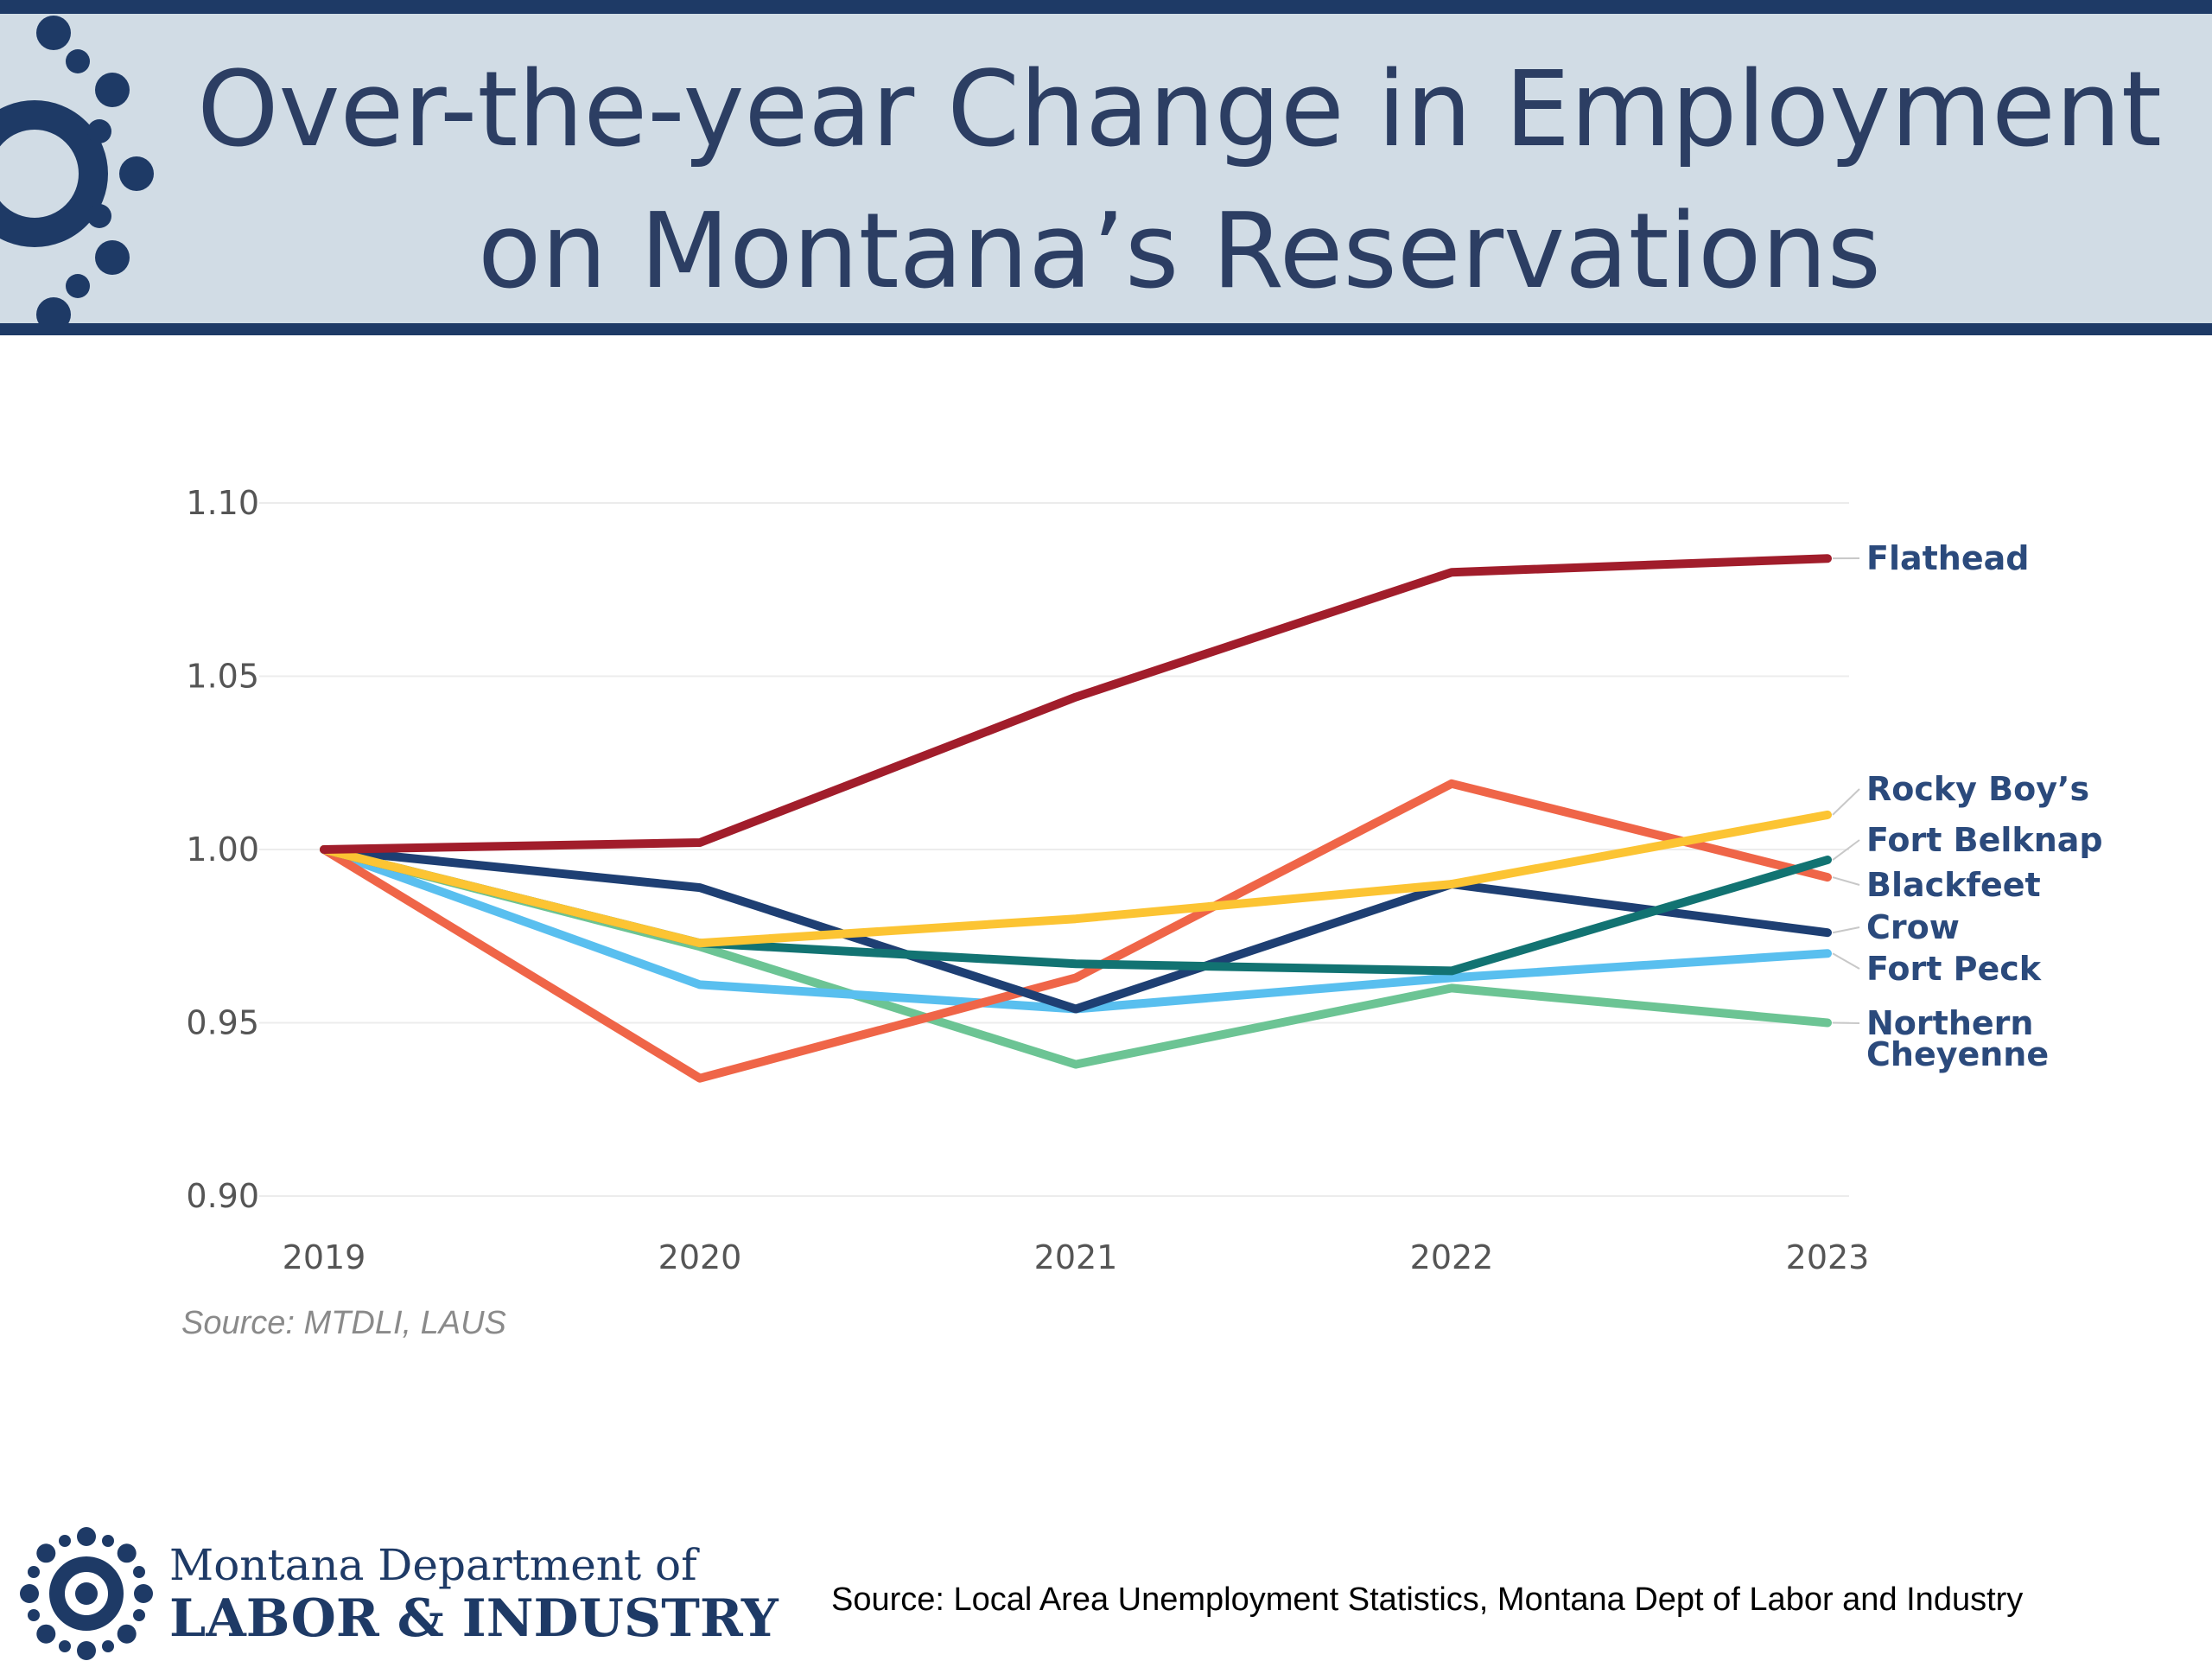 The image size is (2212, 1661). I want to click on series-label: Fort Belknap, so click(1984, 840).